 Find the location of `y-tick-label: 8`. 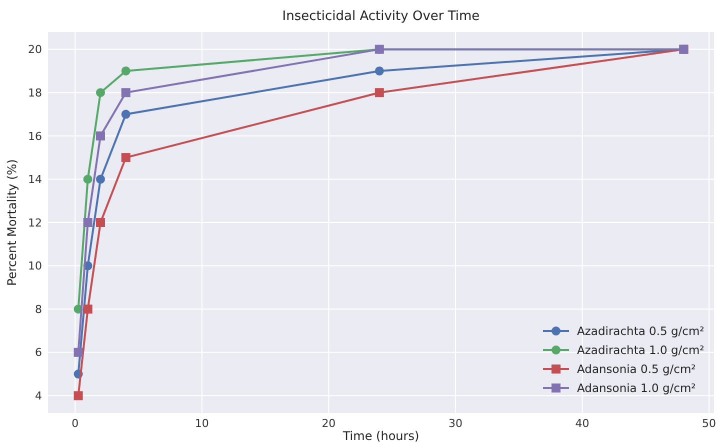

y-tick-label: 8 is located at coordinates (38, 309).